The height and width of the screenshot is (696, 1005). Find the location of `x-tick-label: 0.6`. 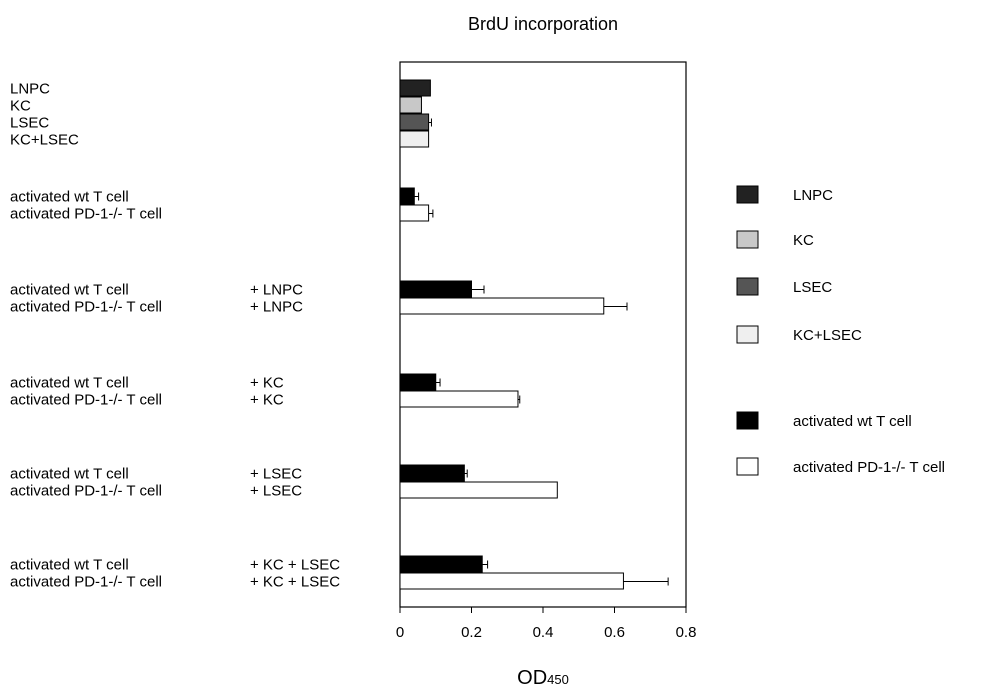

x-tick-label: 0.6 is located at coordinates (614, 632).